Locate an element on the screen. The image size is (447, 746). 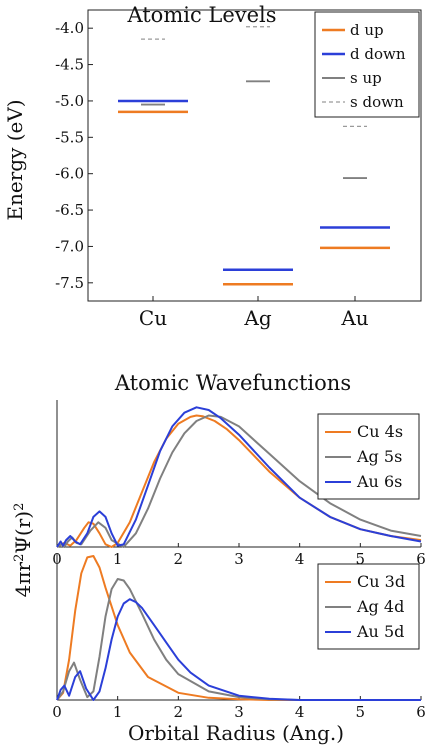
curve-au-5d is located at coordinates (238, 649).